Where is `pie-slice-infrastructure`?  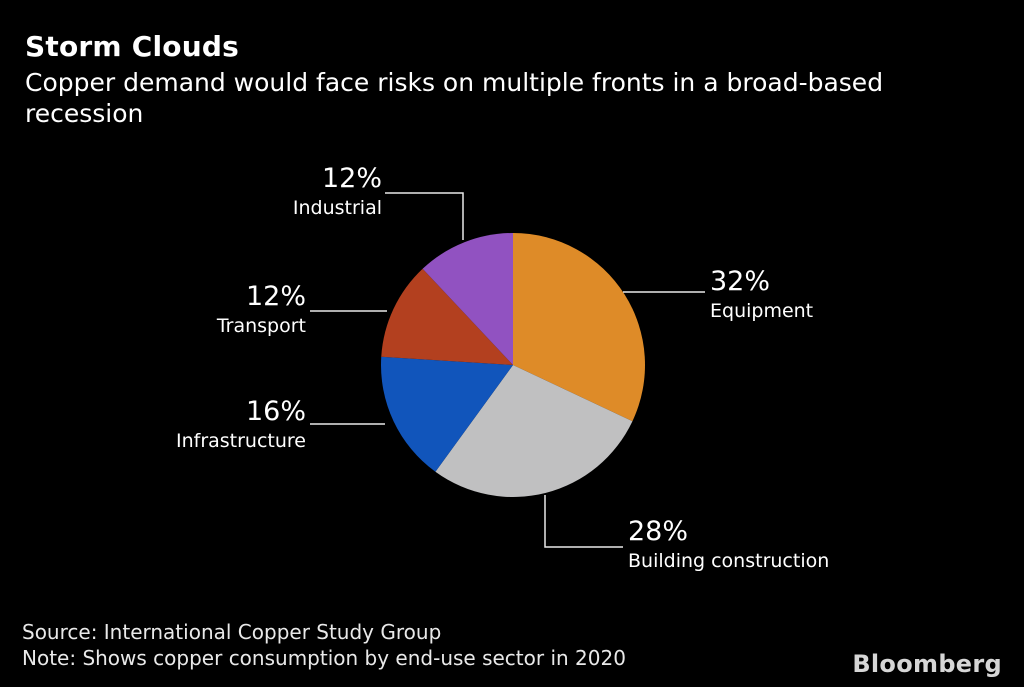
pie-slice-infrastructure is located at coordinates (446, 414).